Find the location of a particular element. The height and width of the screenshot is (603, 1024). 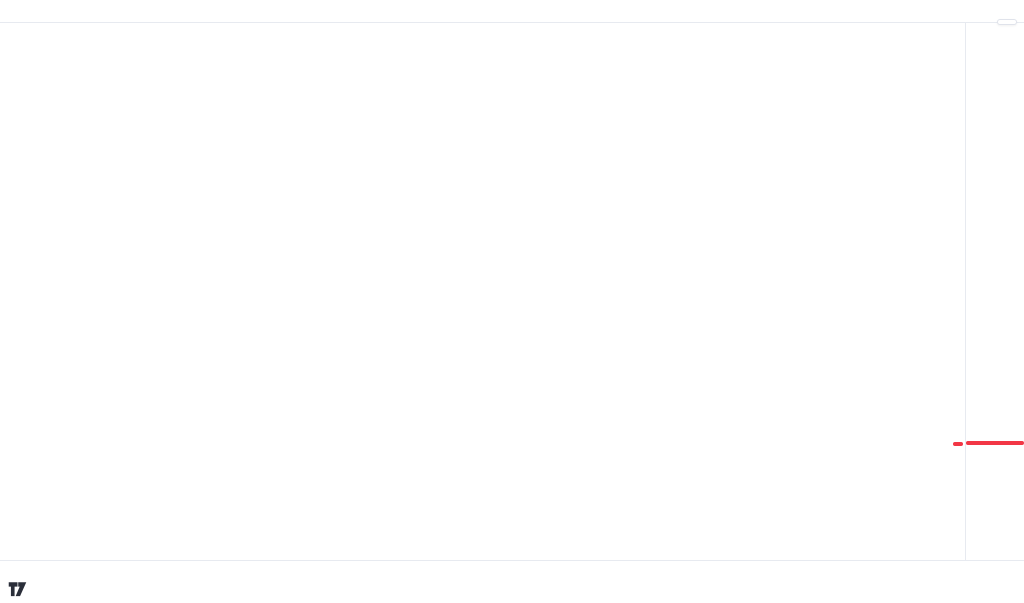

price-axis is located at coordinates (994, 291).